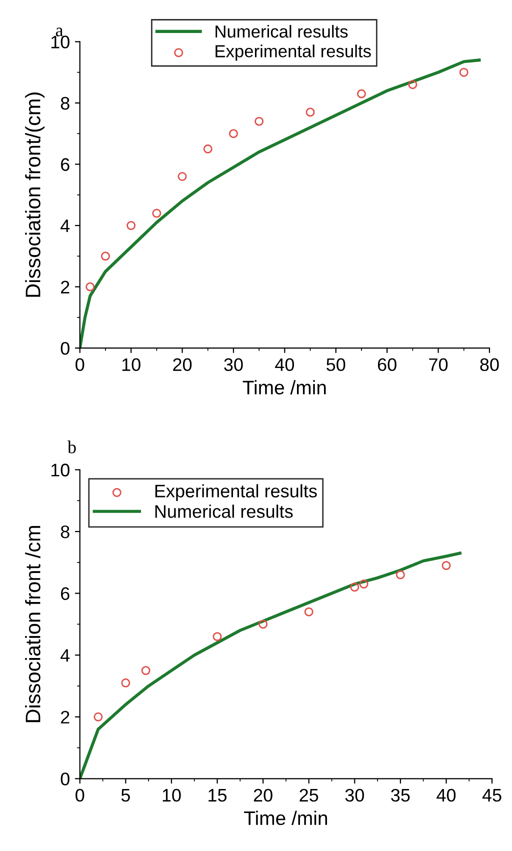 Image resolution: width=512 pixels, height=851 pixels. I want to click on x-tick-label: 70, so click(438, 365).